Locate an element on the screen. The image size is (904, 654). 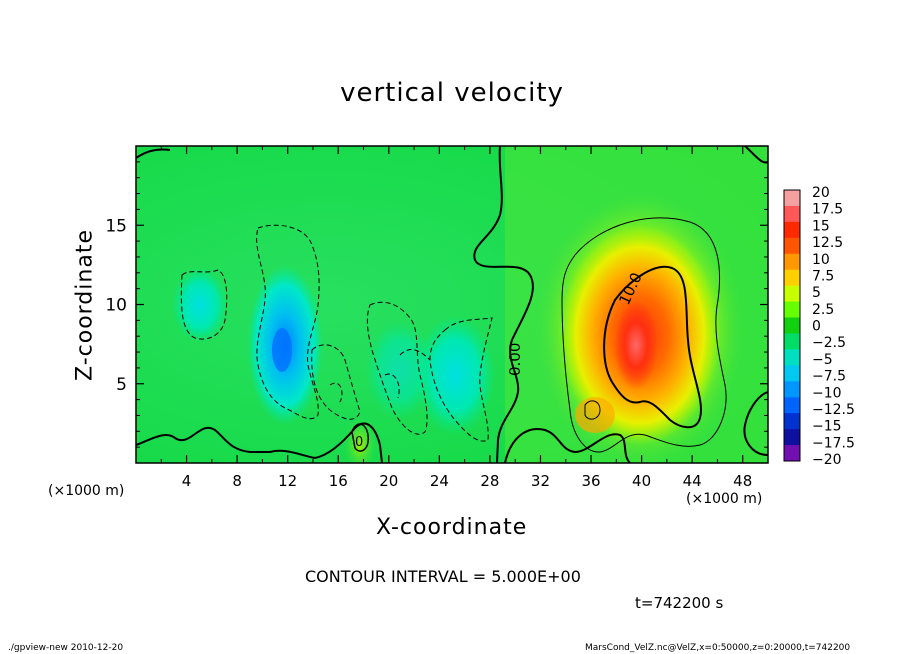
contour-ten is located at coordinates (652, 347).